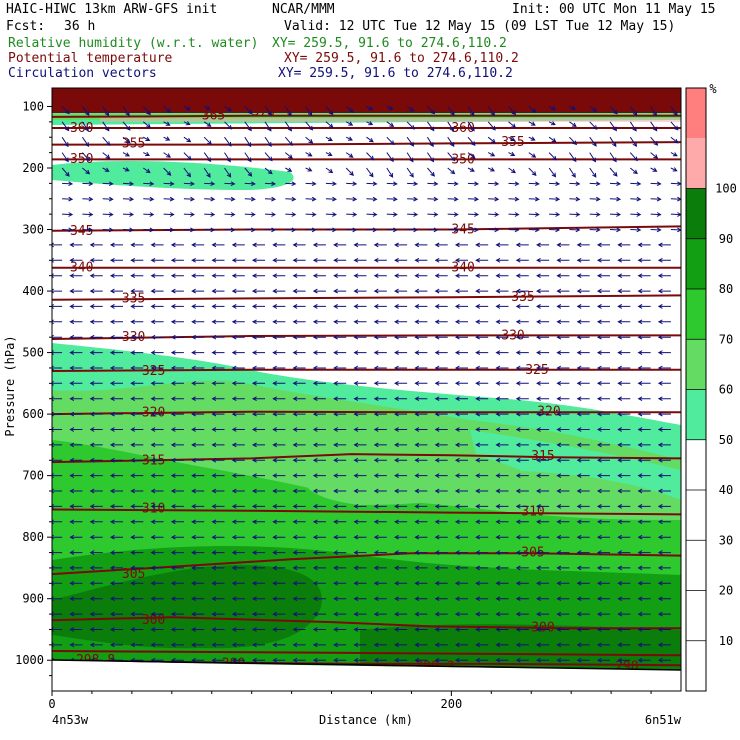  Describe the element at coordinates (33, 537) in the screenshot. I see `y-tick-label-800: 800` at that location.